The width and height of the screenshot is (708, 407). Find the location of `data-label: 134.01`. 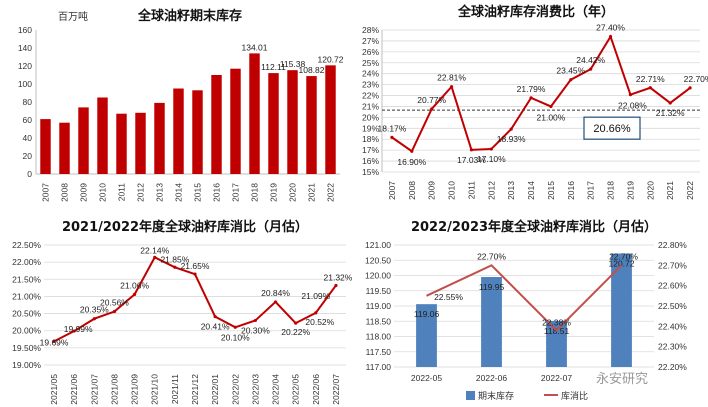

data-label: 134.01 is located at coordinates (255, 47).